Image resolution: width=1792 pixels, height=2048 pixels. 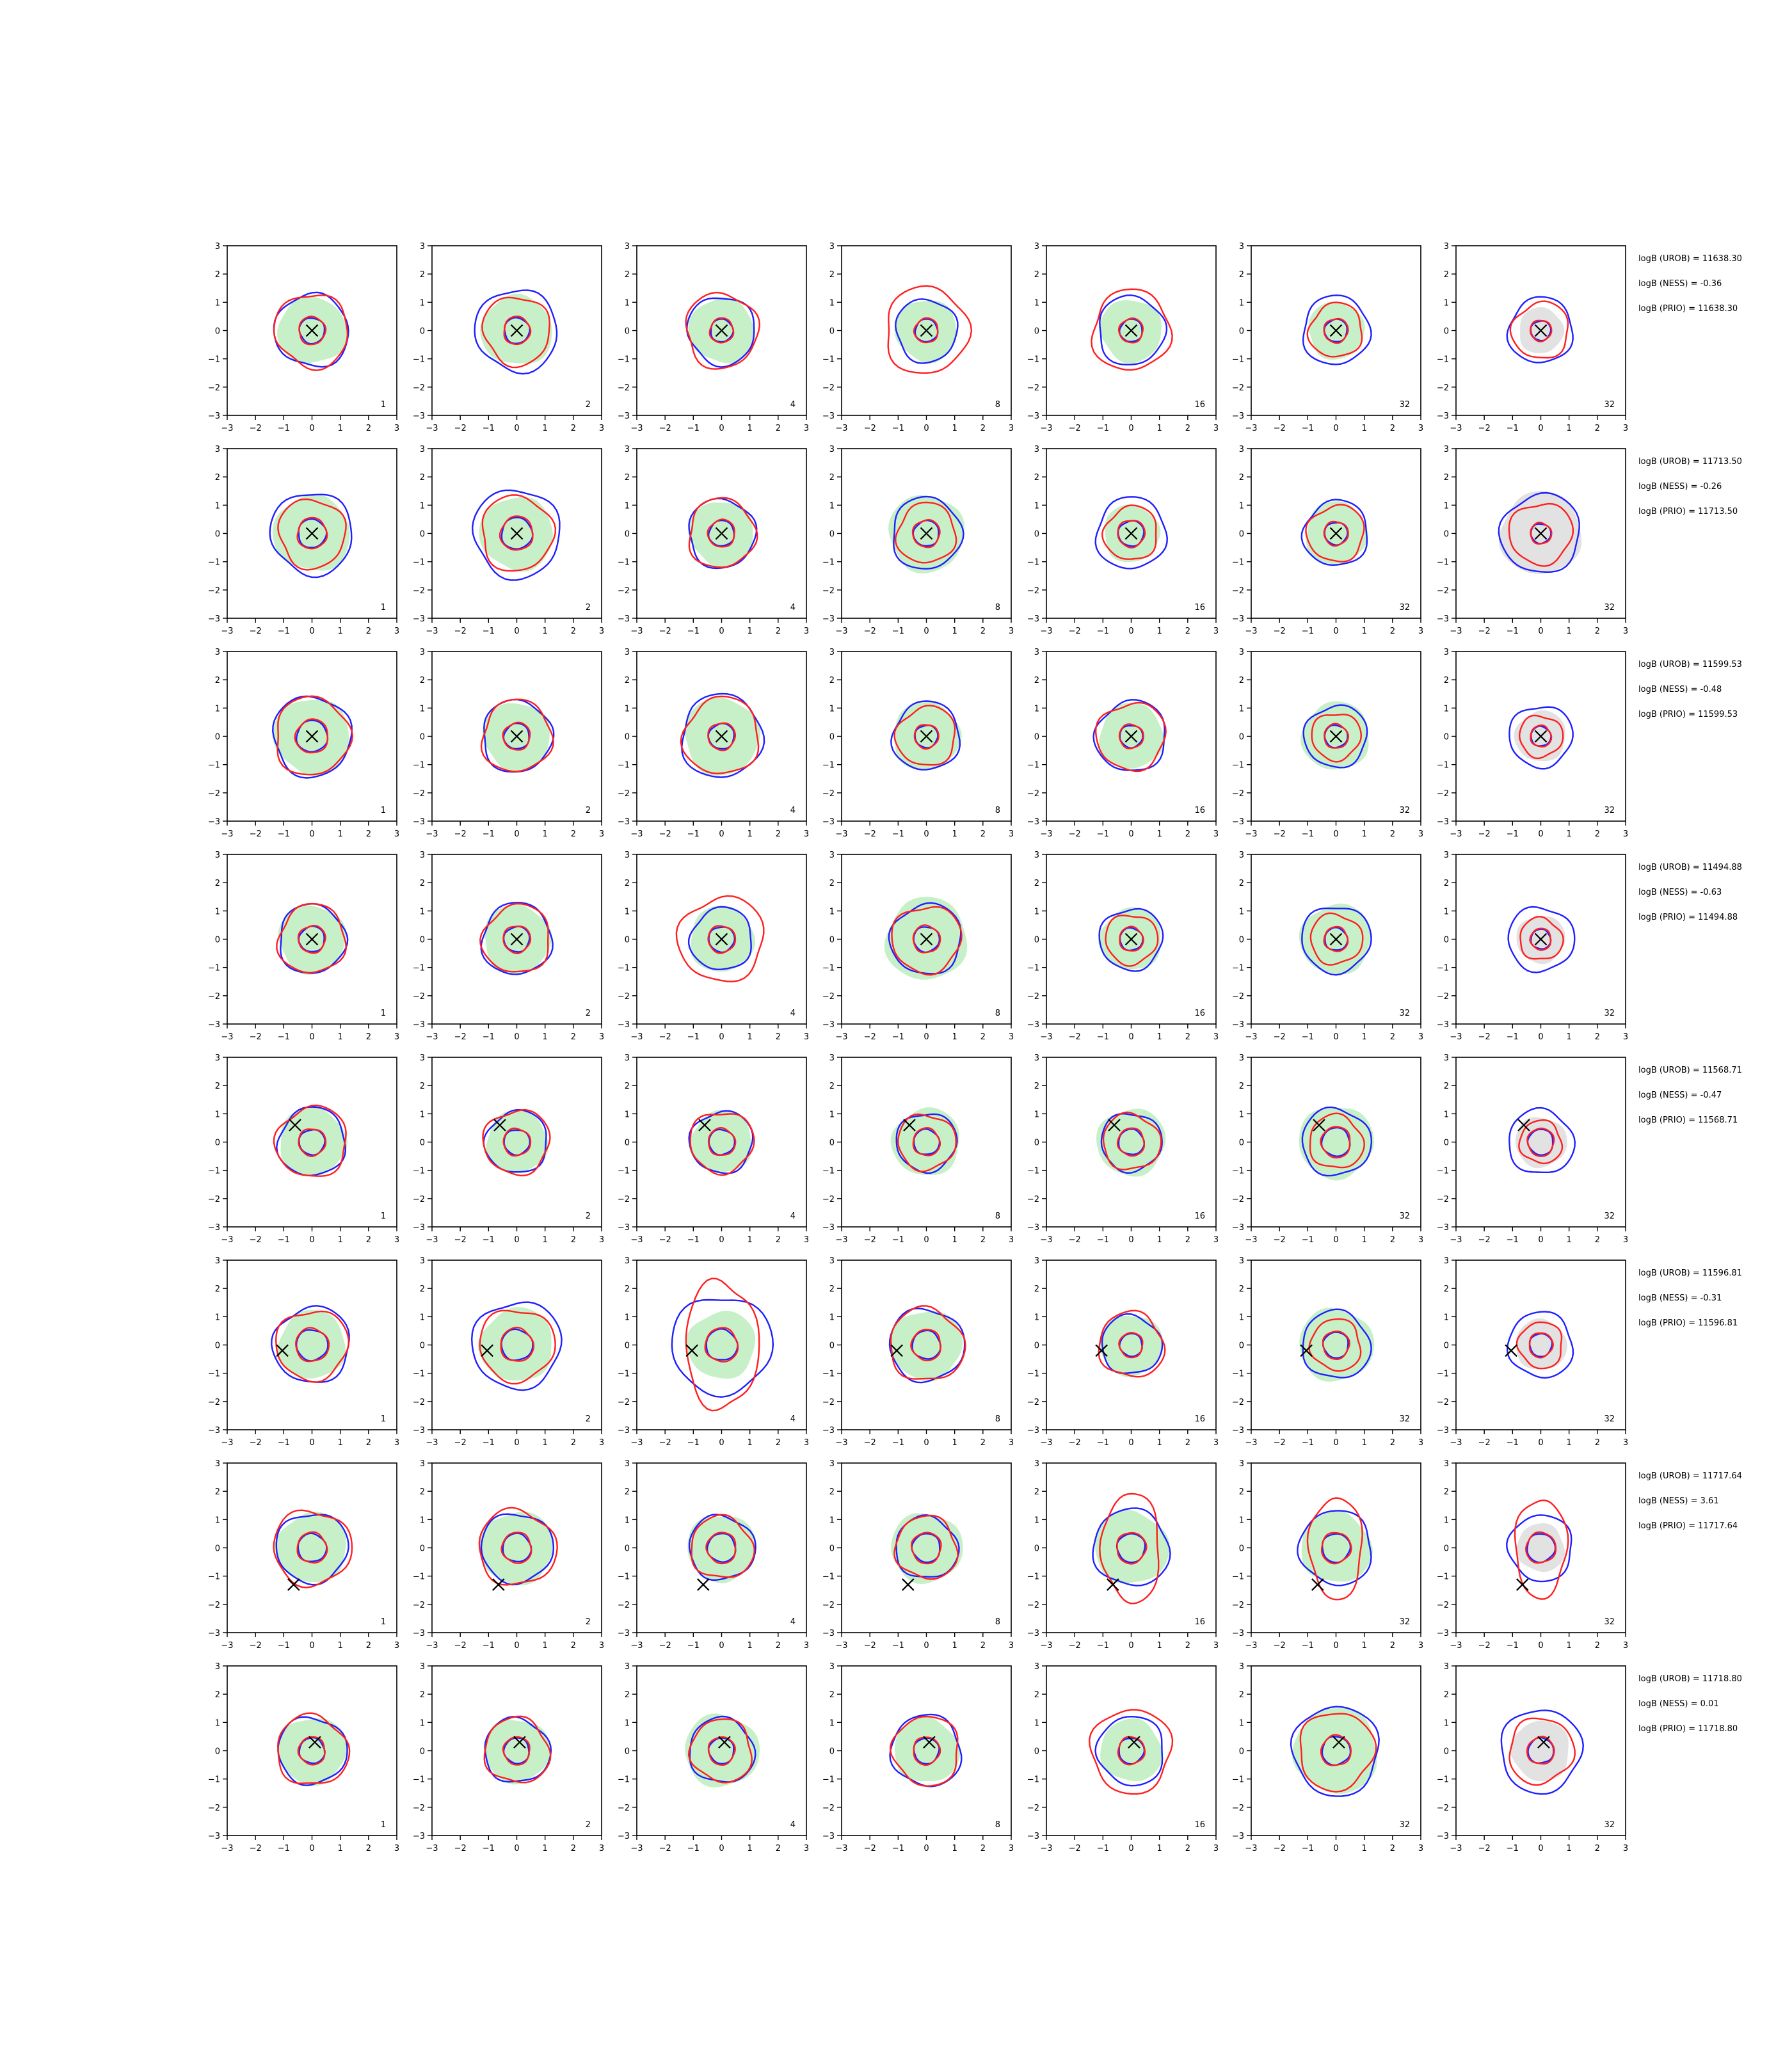 What do you see at coordinates (303, 946) in the screenshot?
I see `subplot-r4-c1: −3−3 −2 −2 −1 −1 0 0 1 1 2 2 3 3 1` at bounding box center [303, 946].